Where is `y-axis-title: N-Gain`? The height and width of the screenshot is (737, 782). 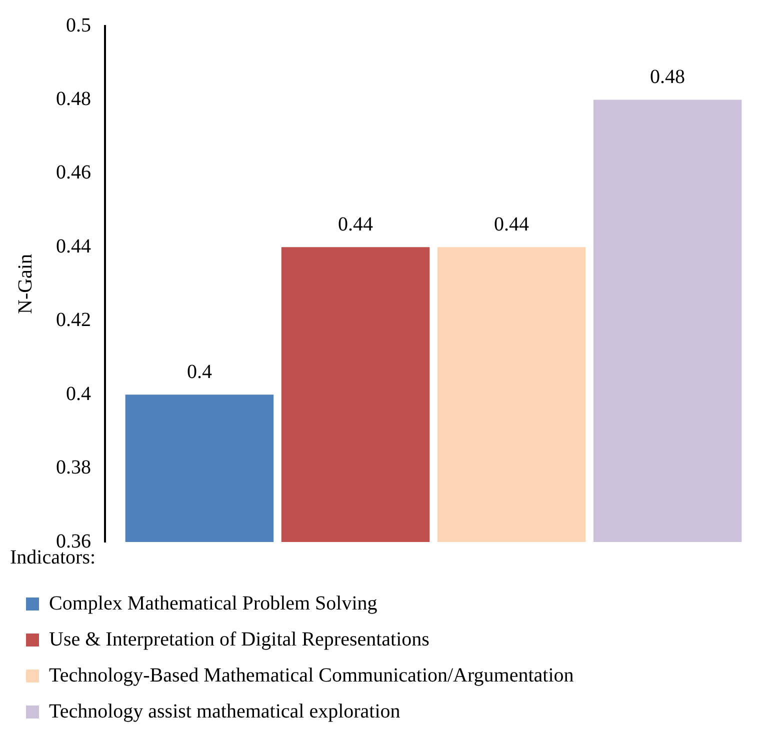
y-axis-title: N-Gain is located at coordinates (25, 284).